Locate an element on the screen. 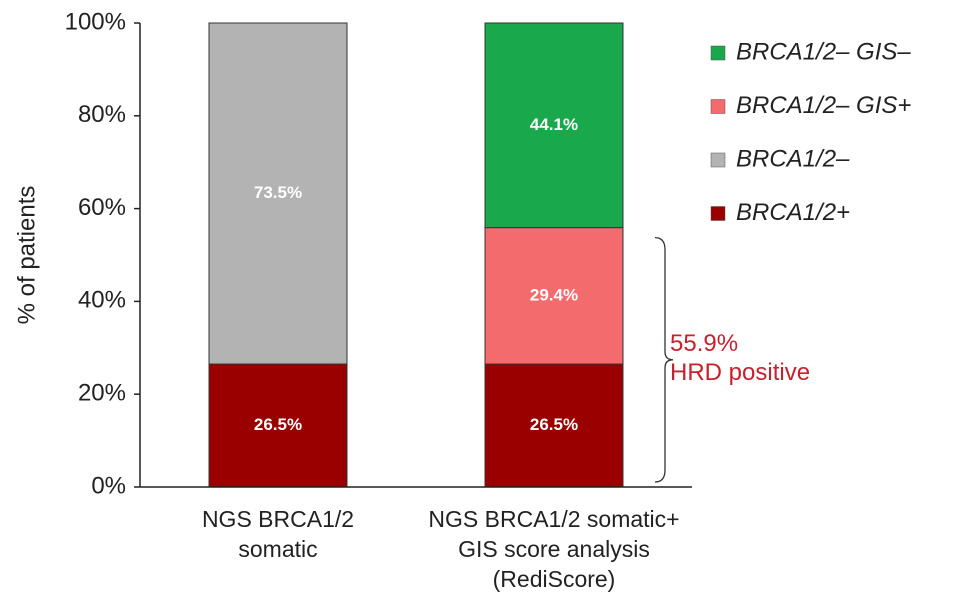  y-axis-label: % of patients is located at coordinates (26, 255).